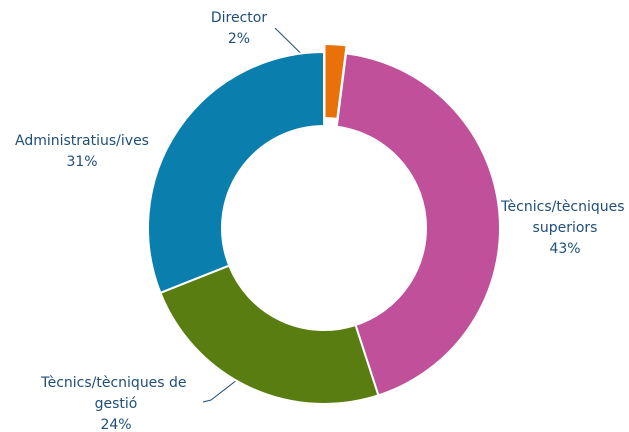 The image size is (629, 432). Describe the element at coordinates (239, 18) in the screenshot. I see `category-label: Director` at that location.